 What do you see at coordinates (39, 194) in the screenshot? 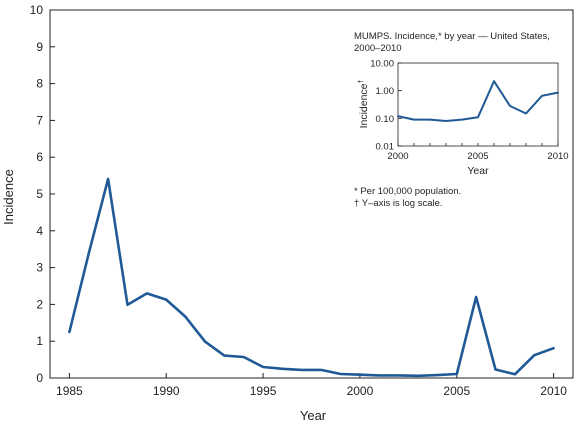
I see `main-y-tick-label: 5` at bounding box center [39, 194].